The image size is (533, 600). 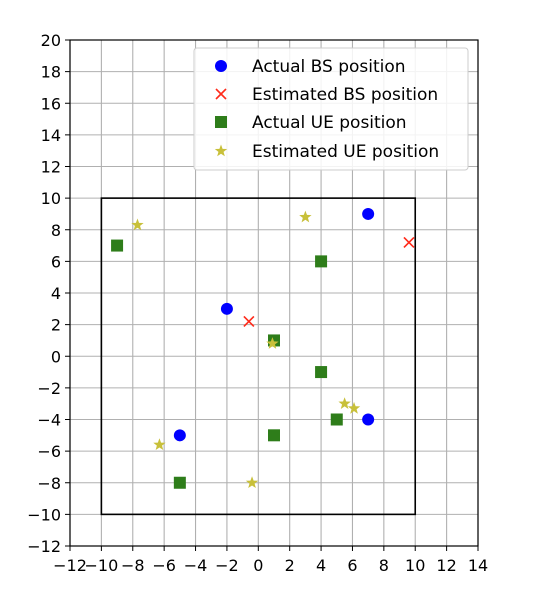 I want to click on y-tick-label: 8, so click(x=56, y=230).